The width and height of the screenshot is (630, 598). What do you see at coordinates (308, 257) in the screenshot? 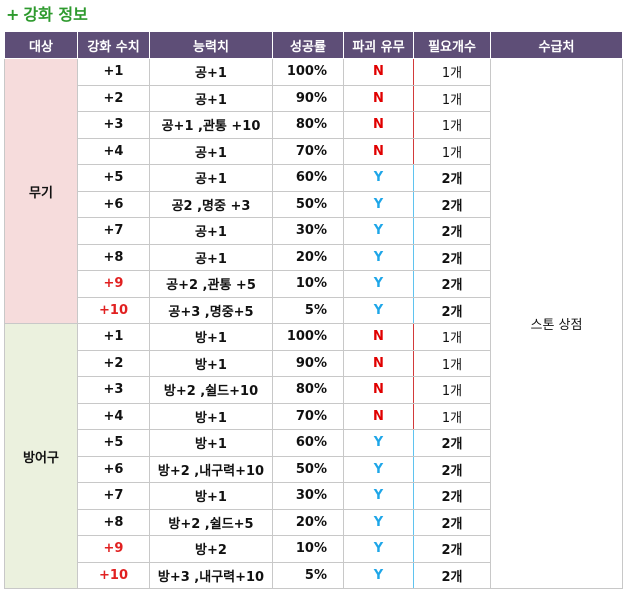
I see `rate-cell: 20%` at bounding box center [308, 257].